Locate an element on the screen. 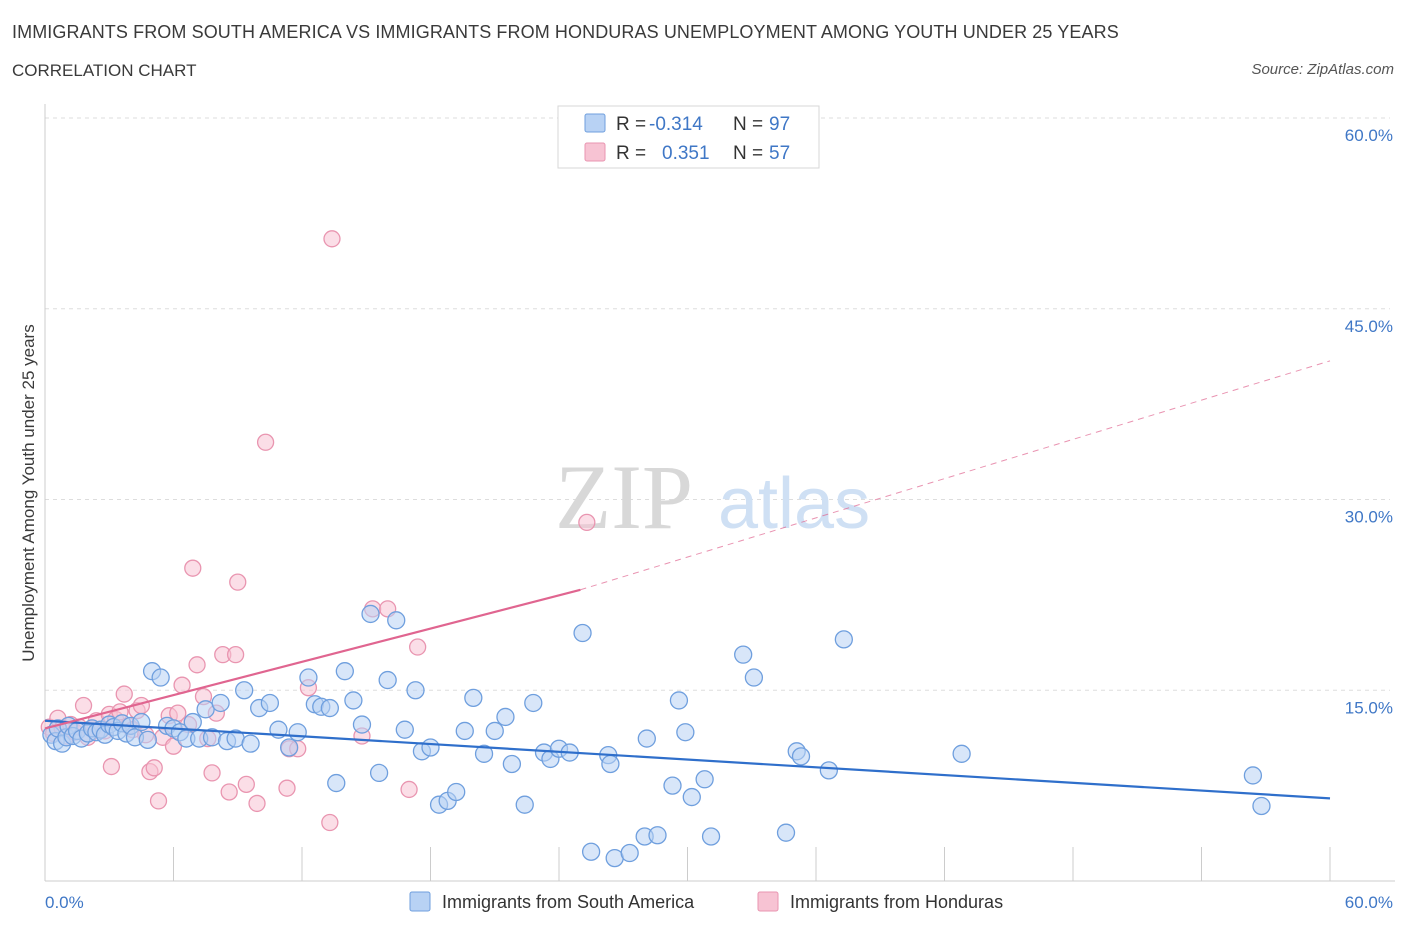  watermark-atlas: atlas is located at coordinates (794, 504).